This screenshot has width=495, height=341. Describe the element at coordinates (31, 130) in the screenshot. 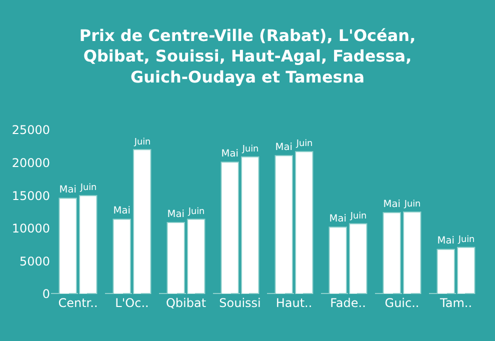

I see `y-tick-label: 25000` at that location.